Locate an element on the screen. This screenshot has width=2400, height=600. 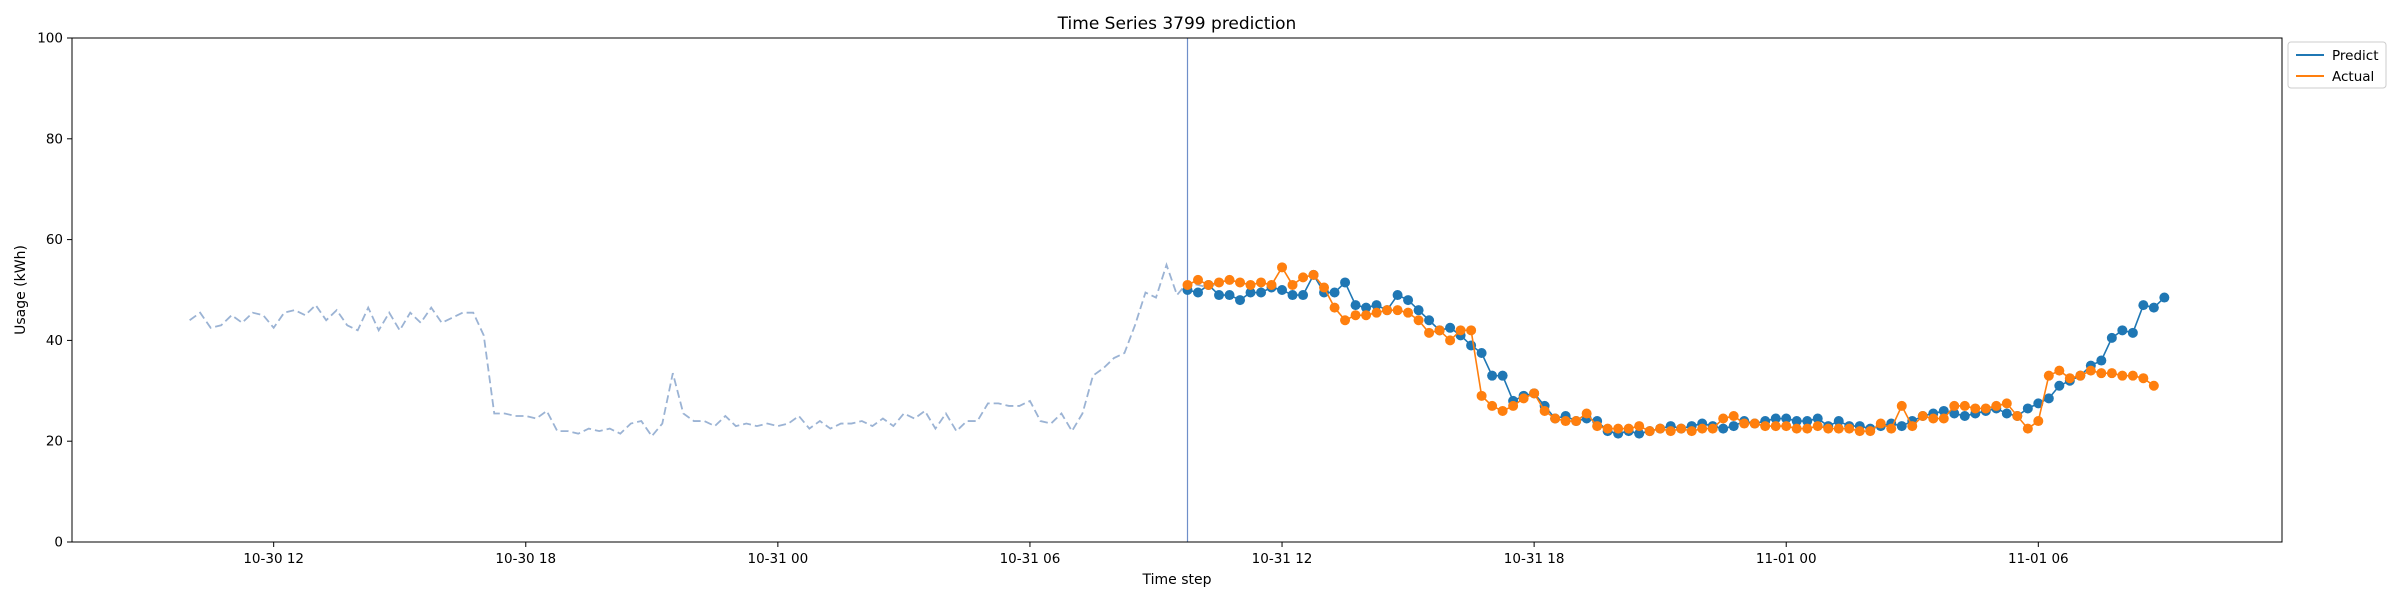
chart-title: Time Series 3799 prediction is located at coordinates (1177, 24).